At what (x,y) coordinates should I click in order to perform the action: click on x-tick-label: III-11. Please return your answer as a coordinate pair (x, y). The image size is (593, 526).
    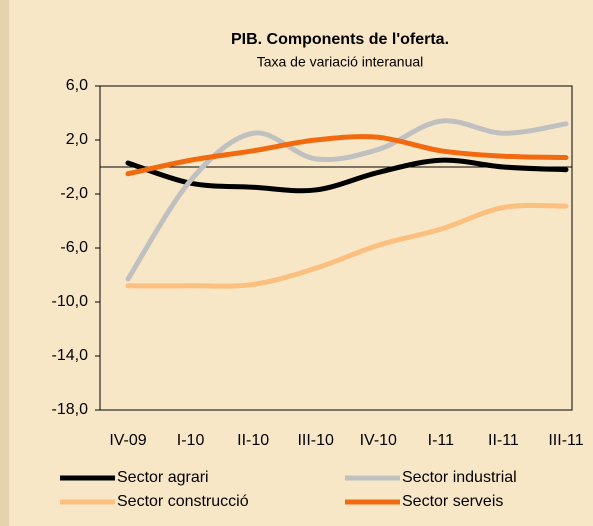
    Looking at the image, I should click on (565, 440).